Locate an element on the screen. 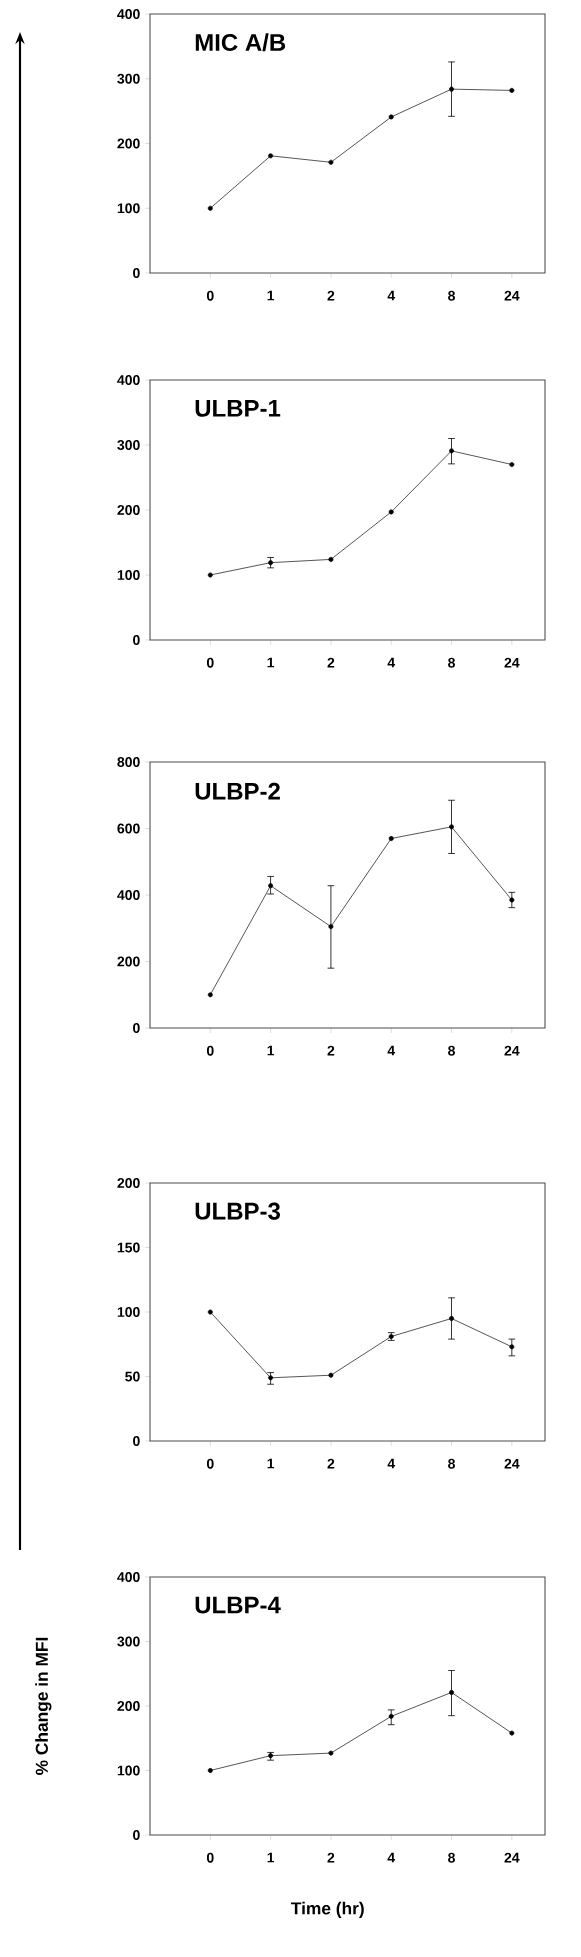 Image resolution: width=581 pixels, height=1957 pixels. text: MIC A/B is located at coordinates (240, 42).